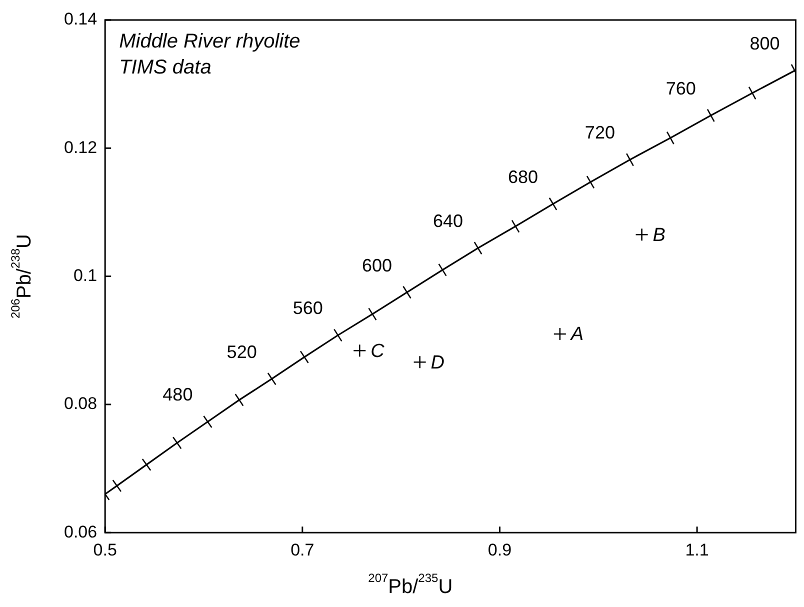  What do you see at coordinates (681, 88) in the screenshot?
I see `annotation: 760` at bounding box center [681, 88].